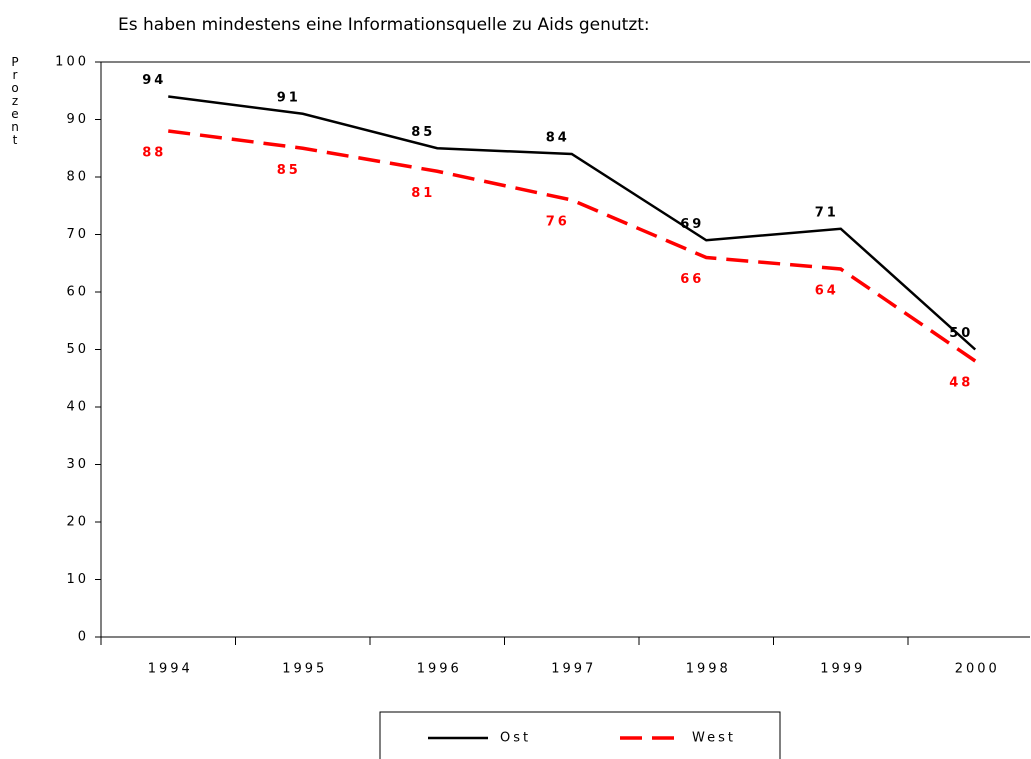 The height and width of the screenshot is (759, 1031). What do you see at coordinates (15, 100) in the screenshot?
I see `y-axis-label: Prozent` at bounding box center [15, 100].